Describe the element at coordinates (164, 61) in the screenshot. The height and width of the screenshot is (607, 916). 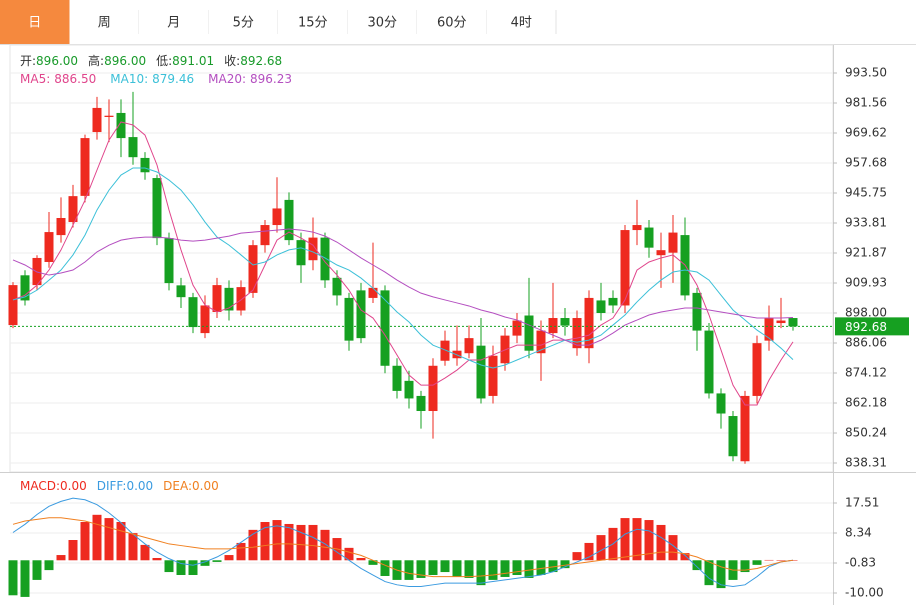
I see `ohlc-label: 低:` at that location.